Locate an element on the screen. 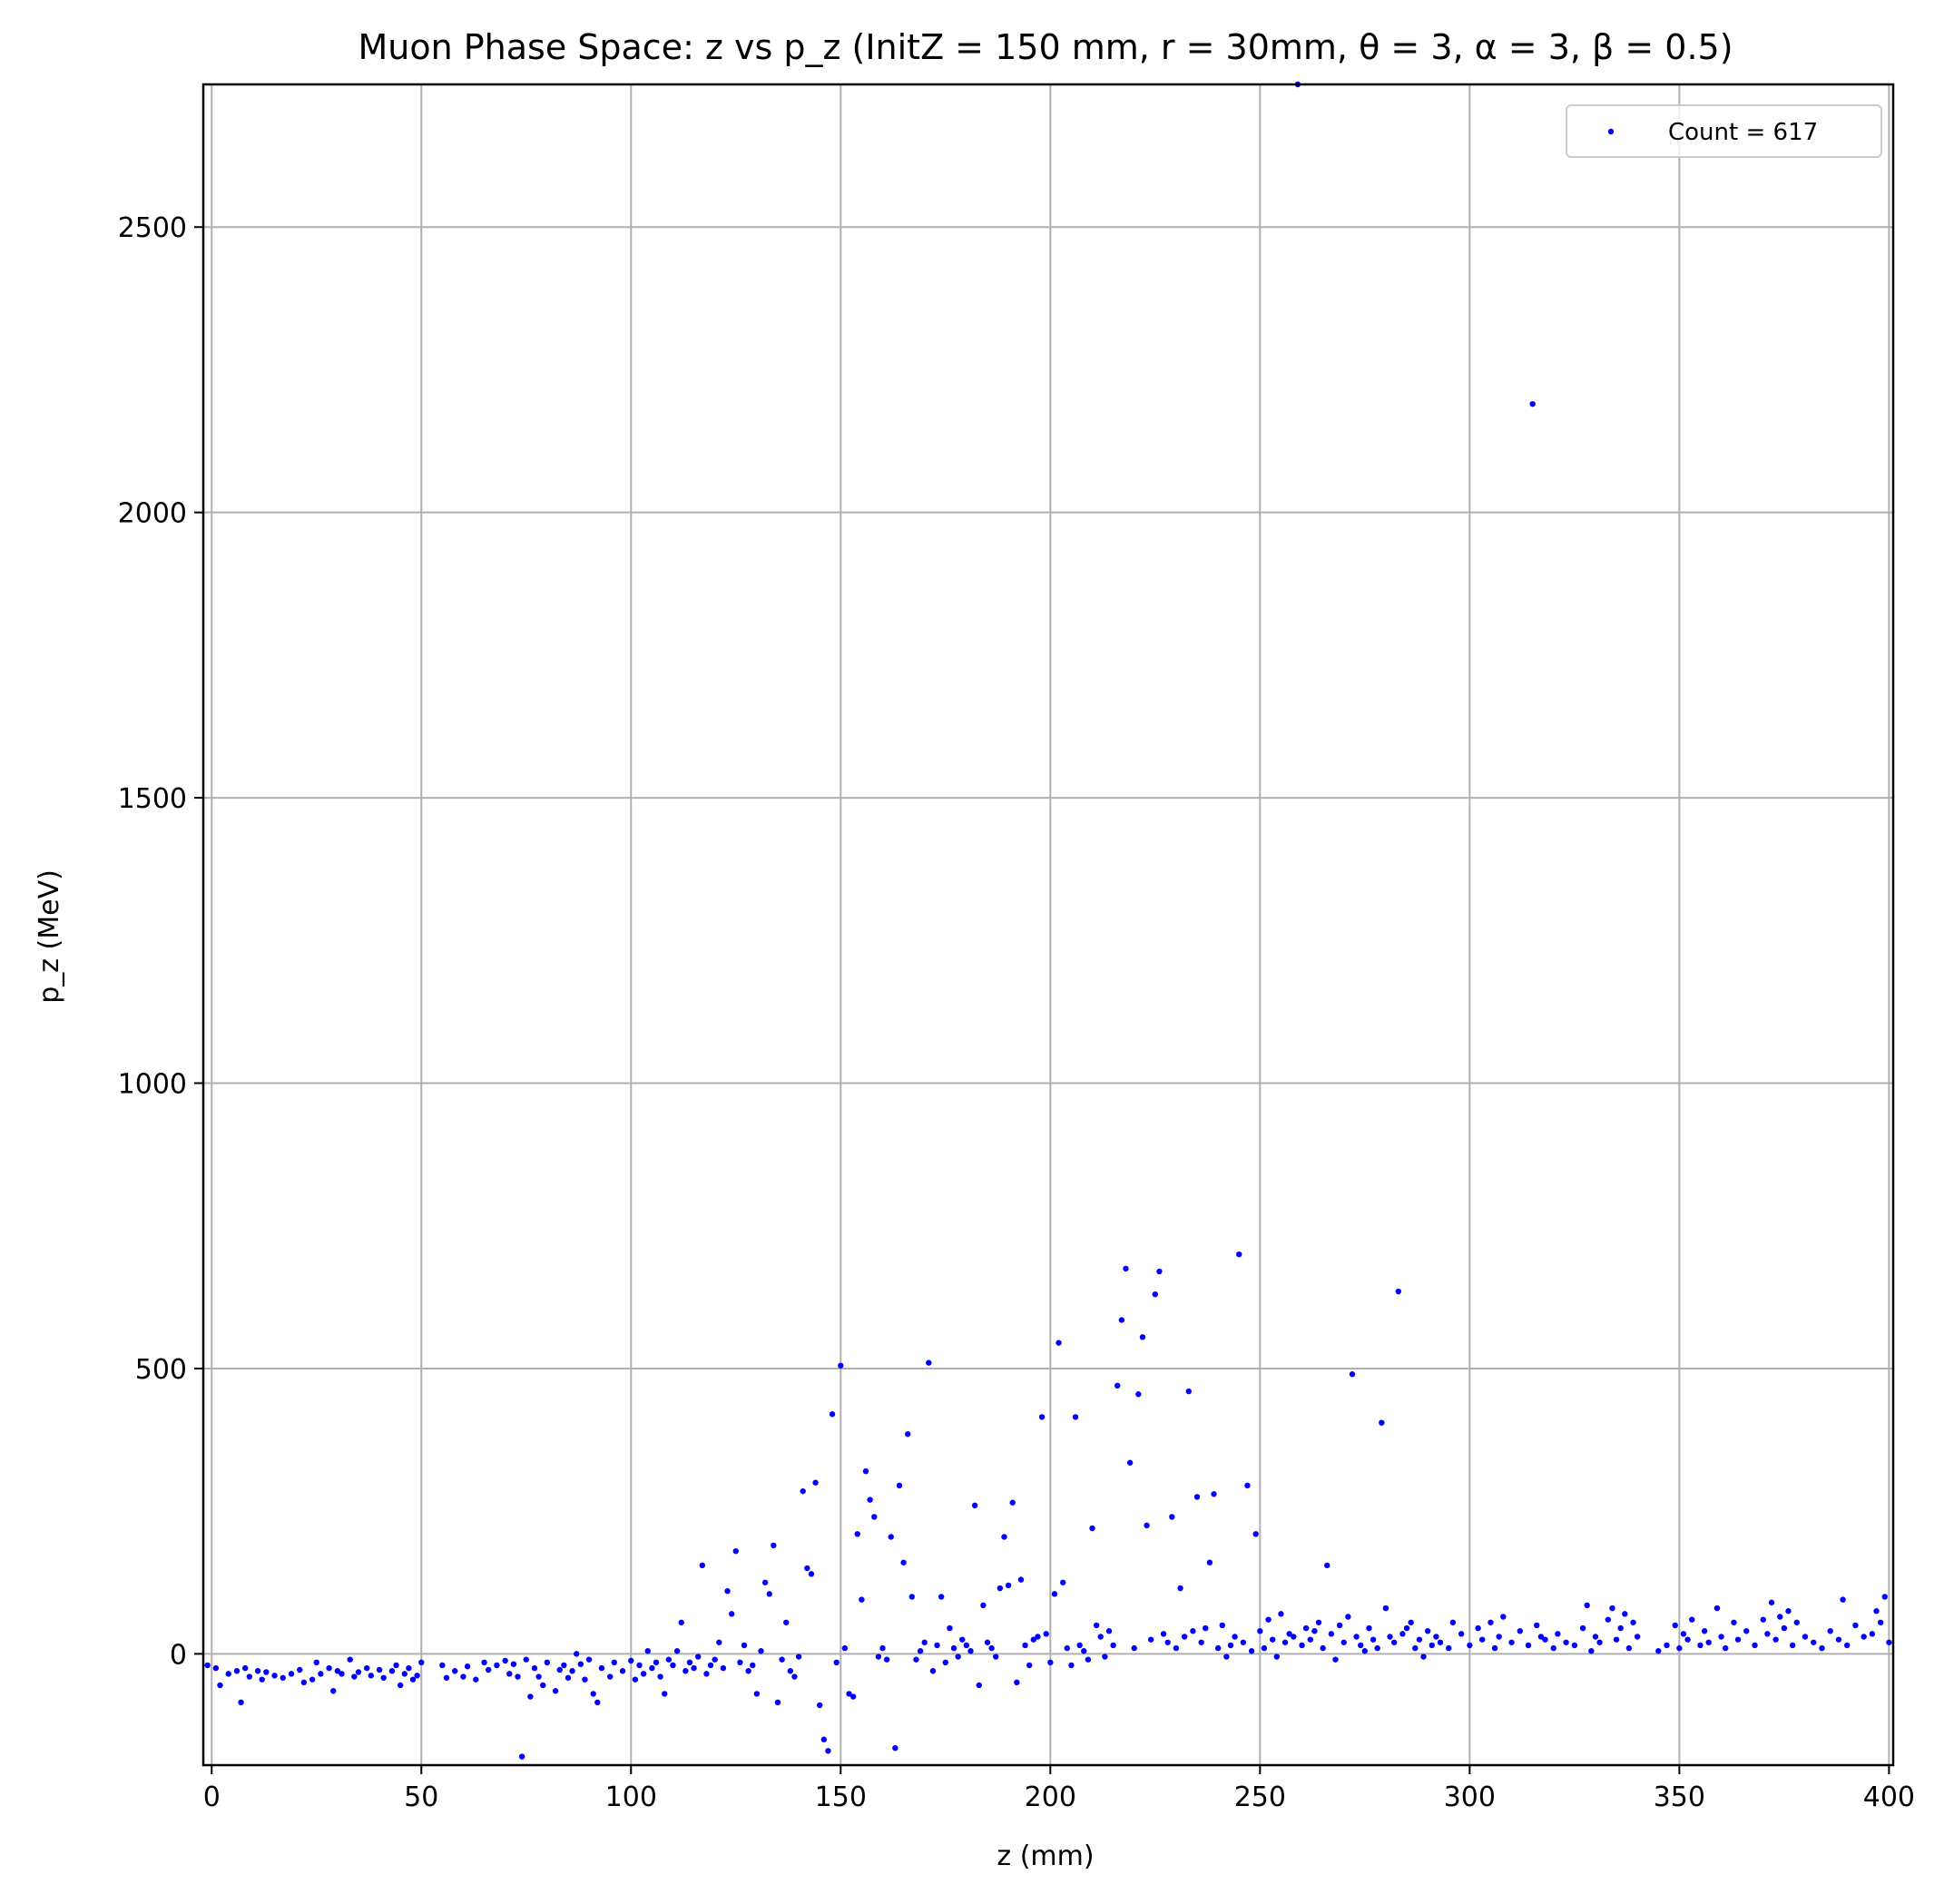 Image resolution: width=1954 pixels, height=1904 pixels. x-tick-label: 0 is located at coordinates (212, 1797).